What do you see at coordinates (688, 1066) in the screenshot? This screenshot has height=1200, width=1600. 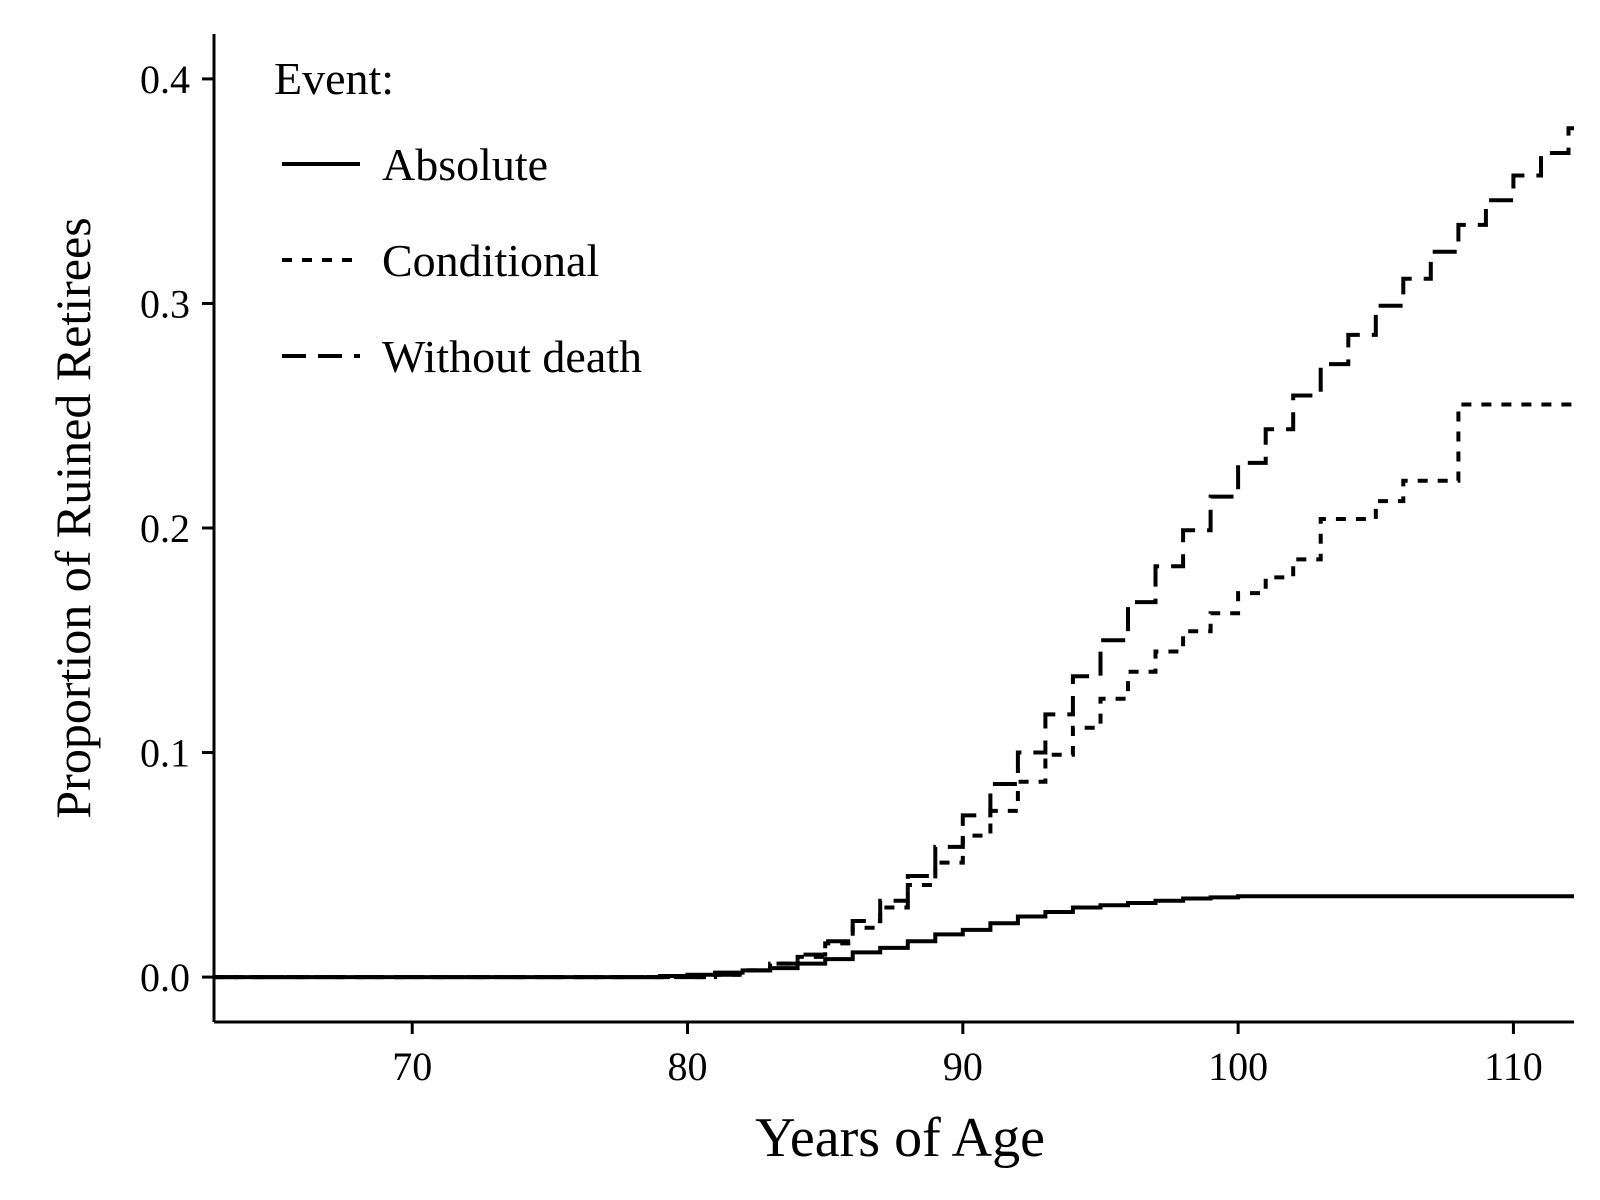 I see `x-tick-label: 80` at bounding box center [688, 1066].